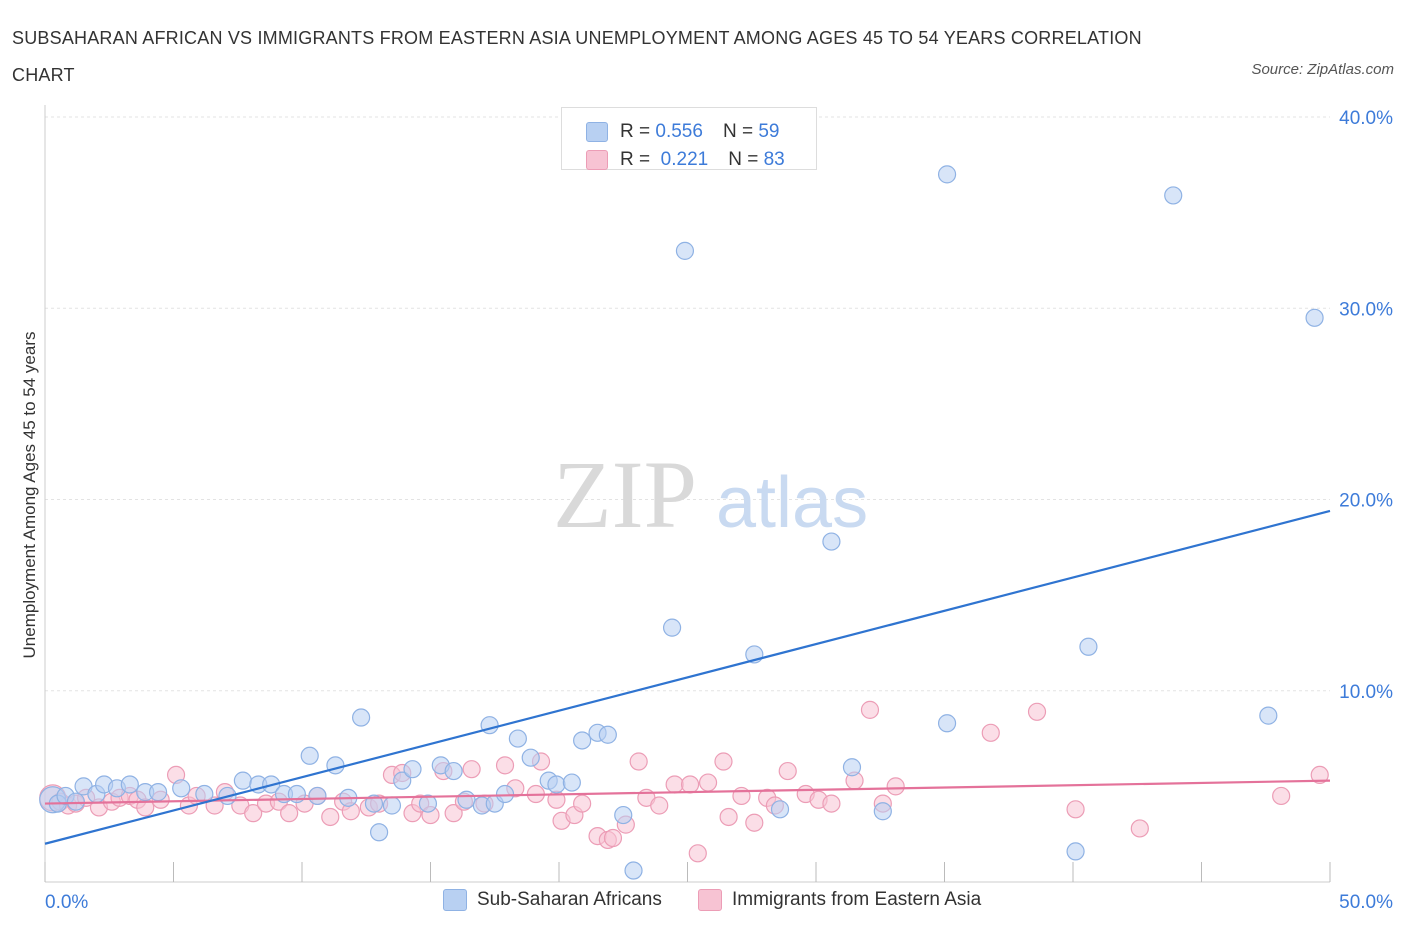  Describe the element at coordinates (1366, 118) in the screenshot. I see `y-tick-label: 40.0%` at that location.